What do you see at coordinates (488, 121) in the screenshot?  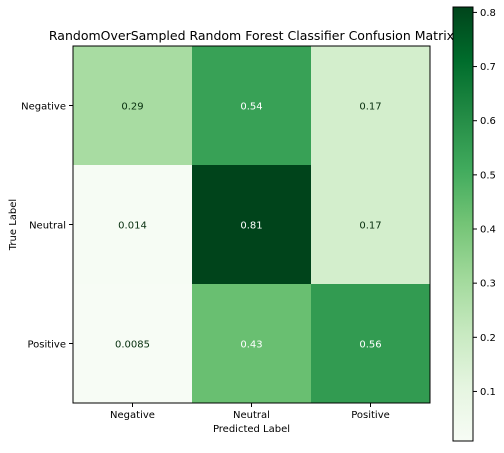 I see `colorbar-tick-label: 0.6` at bounding box center [488, 121].